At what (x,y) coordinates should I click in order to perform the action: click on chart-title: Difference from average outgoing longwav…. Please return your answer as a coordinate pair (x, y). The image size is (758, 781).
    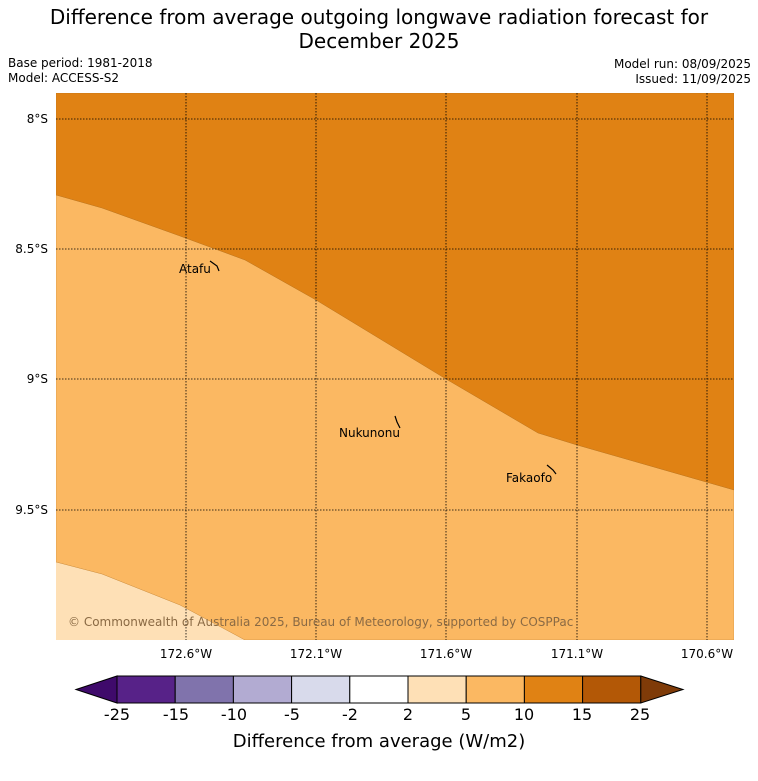
    Looking at the image, I should click on (379, 29).